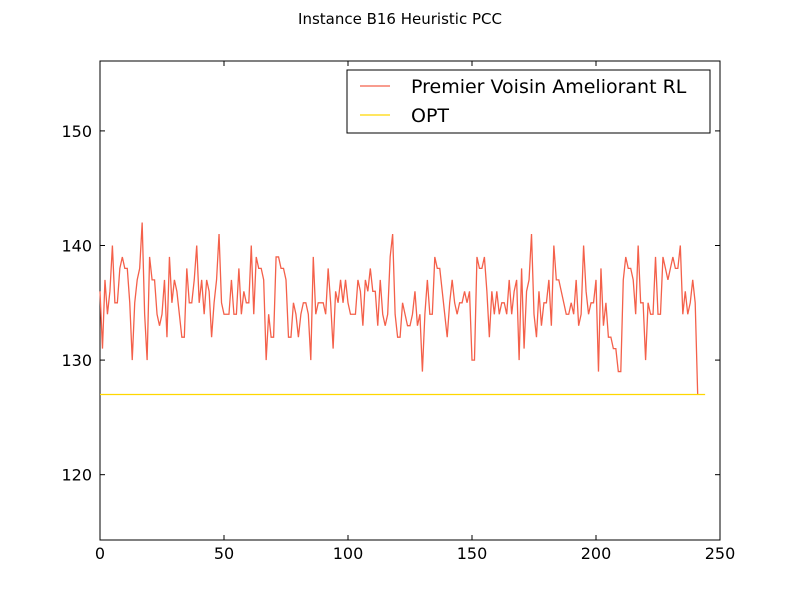  What do you see at coordinates (596, 553) in the screenshot?
I see `x-tick-label: 200` at bounding box center [596, 553].